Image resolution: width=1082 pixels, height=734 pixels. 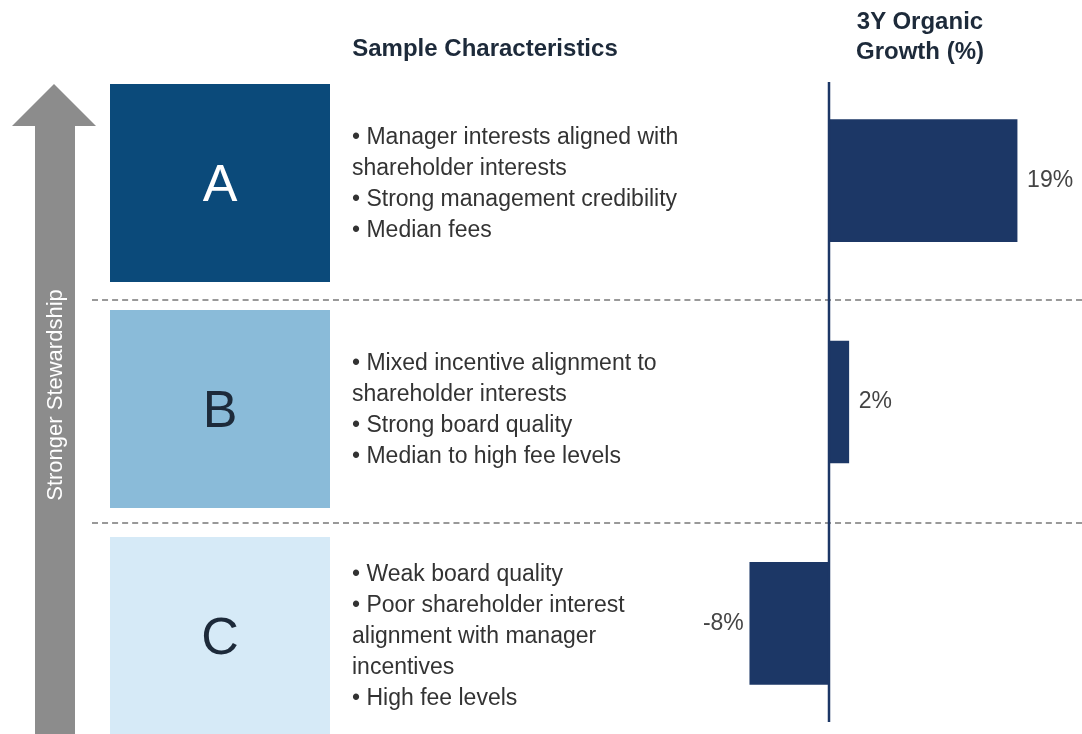 I want to click on text: • Manager interests aligned with shareholder interests • Strong management credibility • Median fees, so click(x=516, y=183).